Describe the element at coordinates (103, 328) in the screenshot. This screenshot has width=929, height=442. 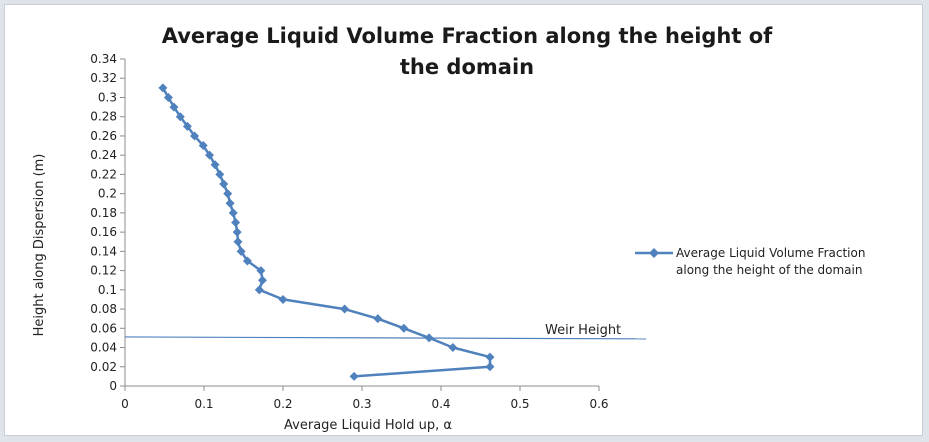
I see `y-tick-label: 0.06` at that location.